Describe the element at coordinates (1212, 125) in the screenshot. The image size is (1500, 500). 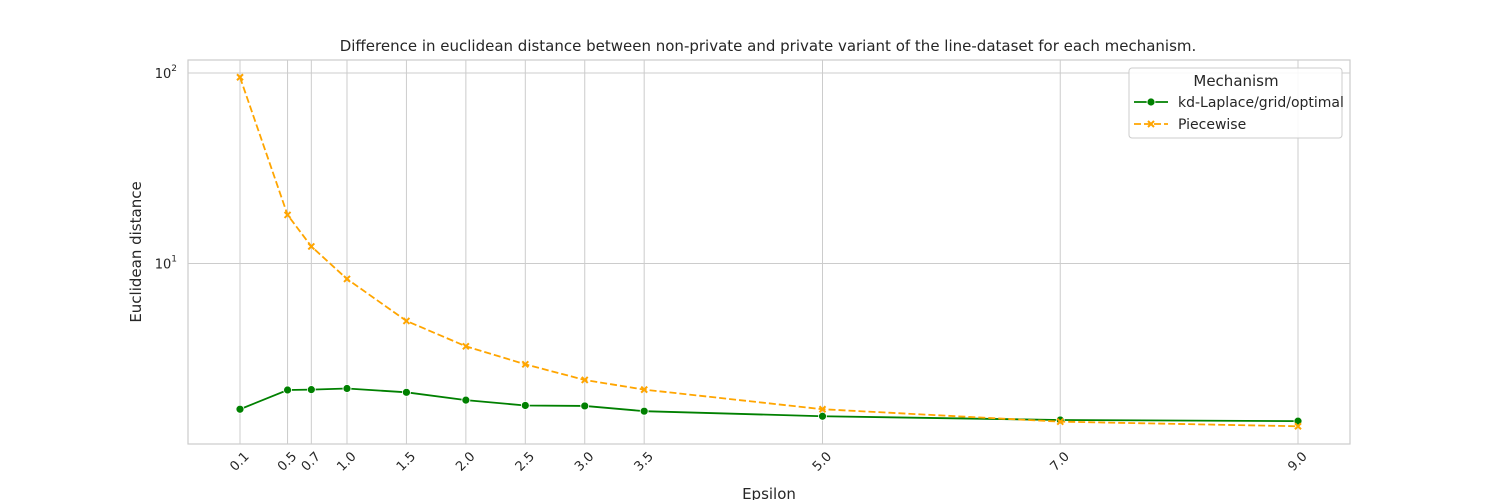
I see `legend-item-label: Piecewise` at that location.